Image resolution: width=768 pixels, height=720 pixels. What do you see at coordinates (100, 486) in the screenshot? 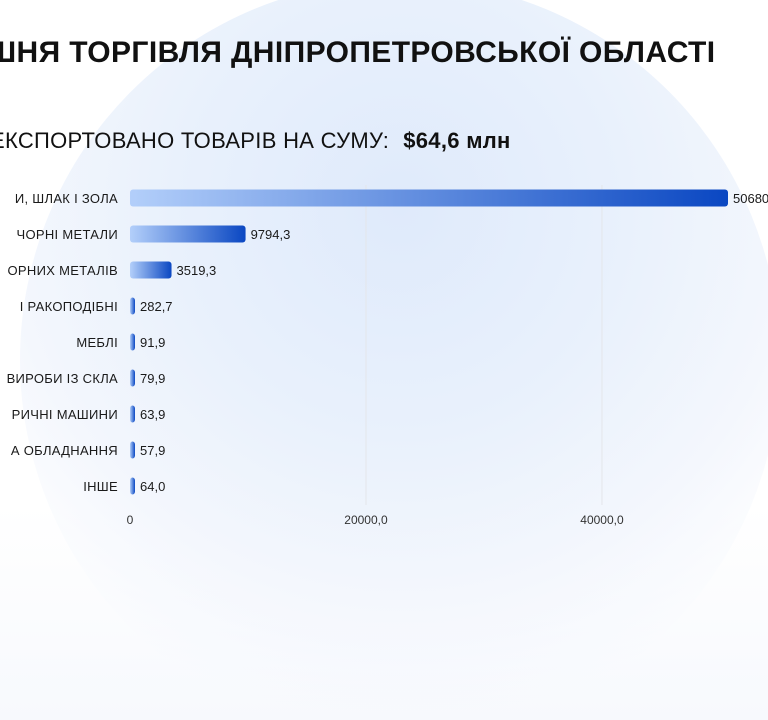
I see `category-label: ІНШЕ` at bounding box center [100, 486].